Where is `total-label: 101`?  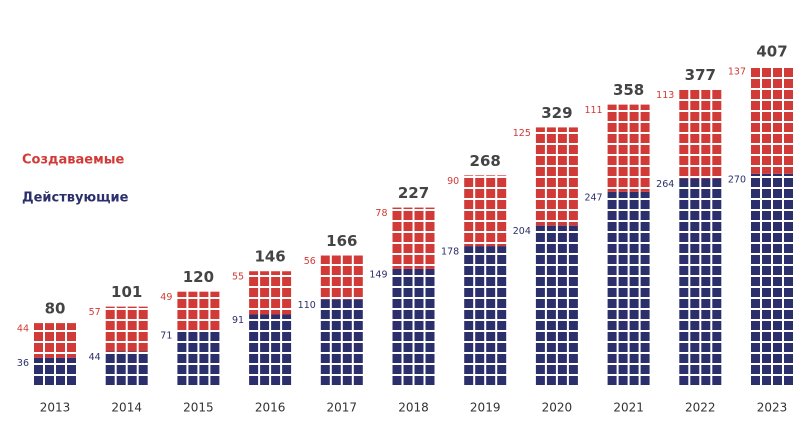
total-label: 101 is located at coordinates (126, 292).